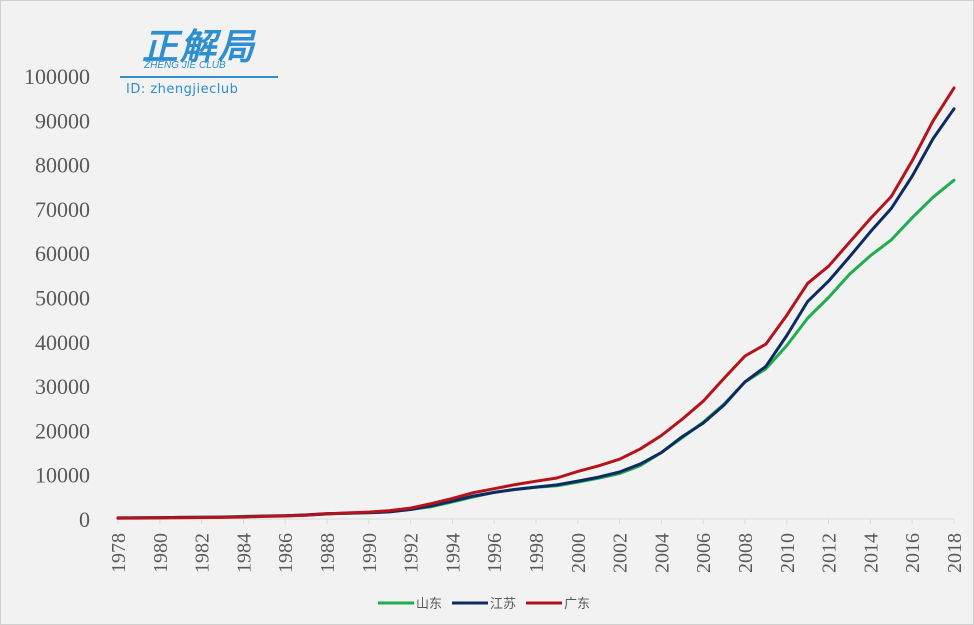  What do you see at coordinates (185, 65) in the screenshot?
I see `logo-subtitle: ZHENG JIE CLUB` at bounding box center [185, 65].